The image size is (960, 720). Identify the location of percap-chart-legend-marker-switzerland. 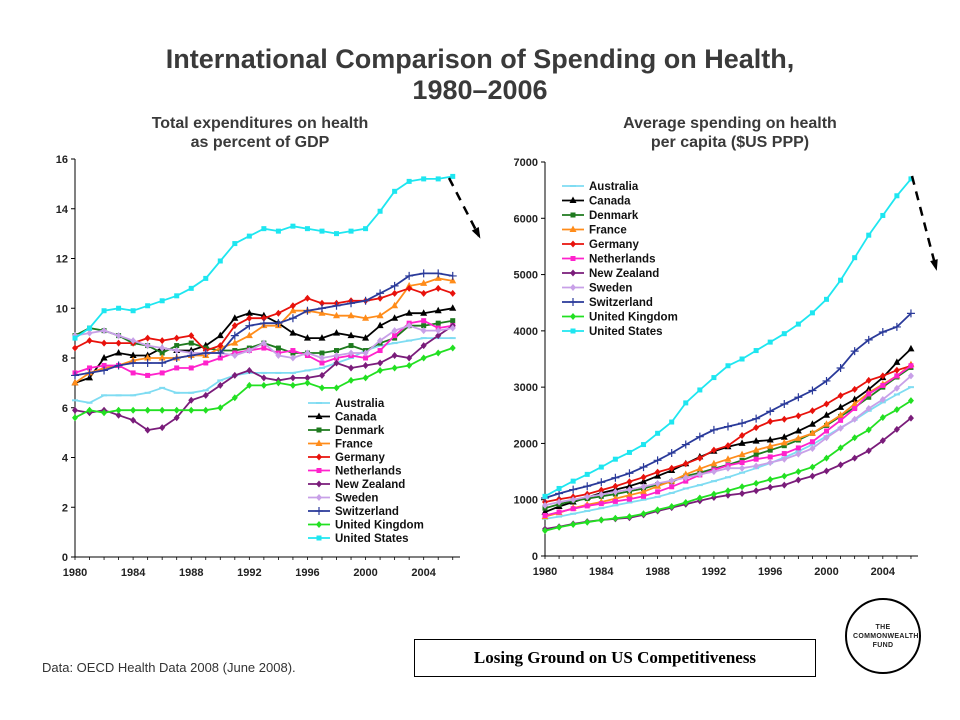
(573, 302).